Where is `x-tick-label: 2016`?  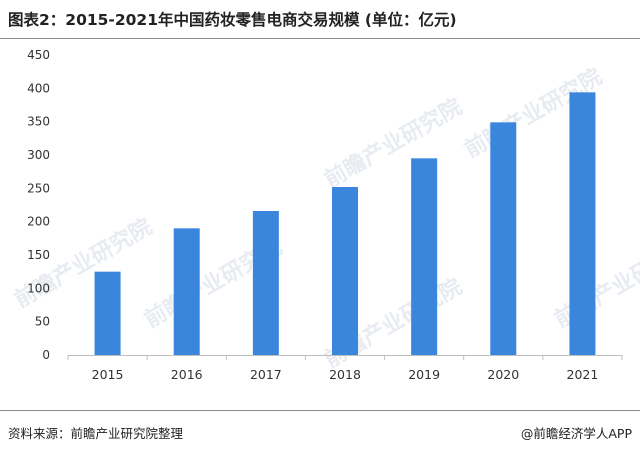
x-tick-label: 2016 is located at coordinates (187, 374).